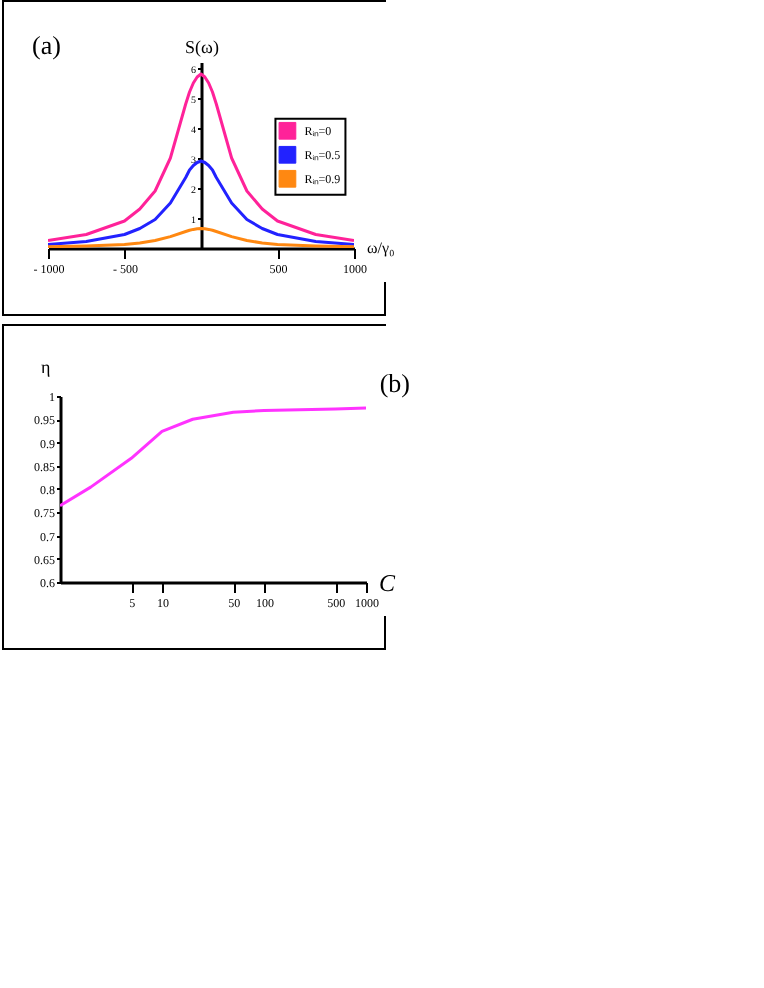 The height and width of the screenshot is (988, 764). What do you see at coordinates (46, 45) in the screenshot?
I see `text: (a)` at bounding box center [46, 45].